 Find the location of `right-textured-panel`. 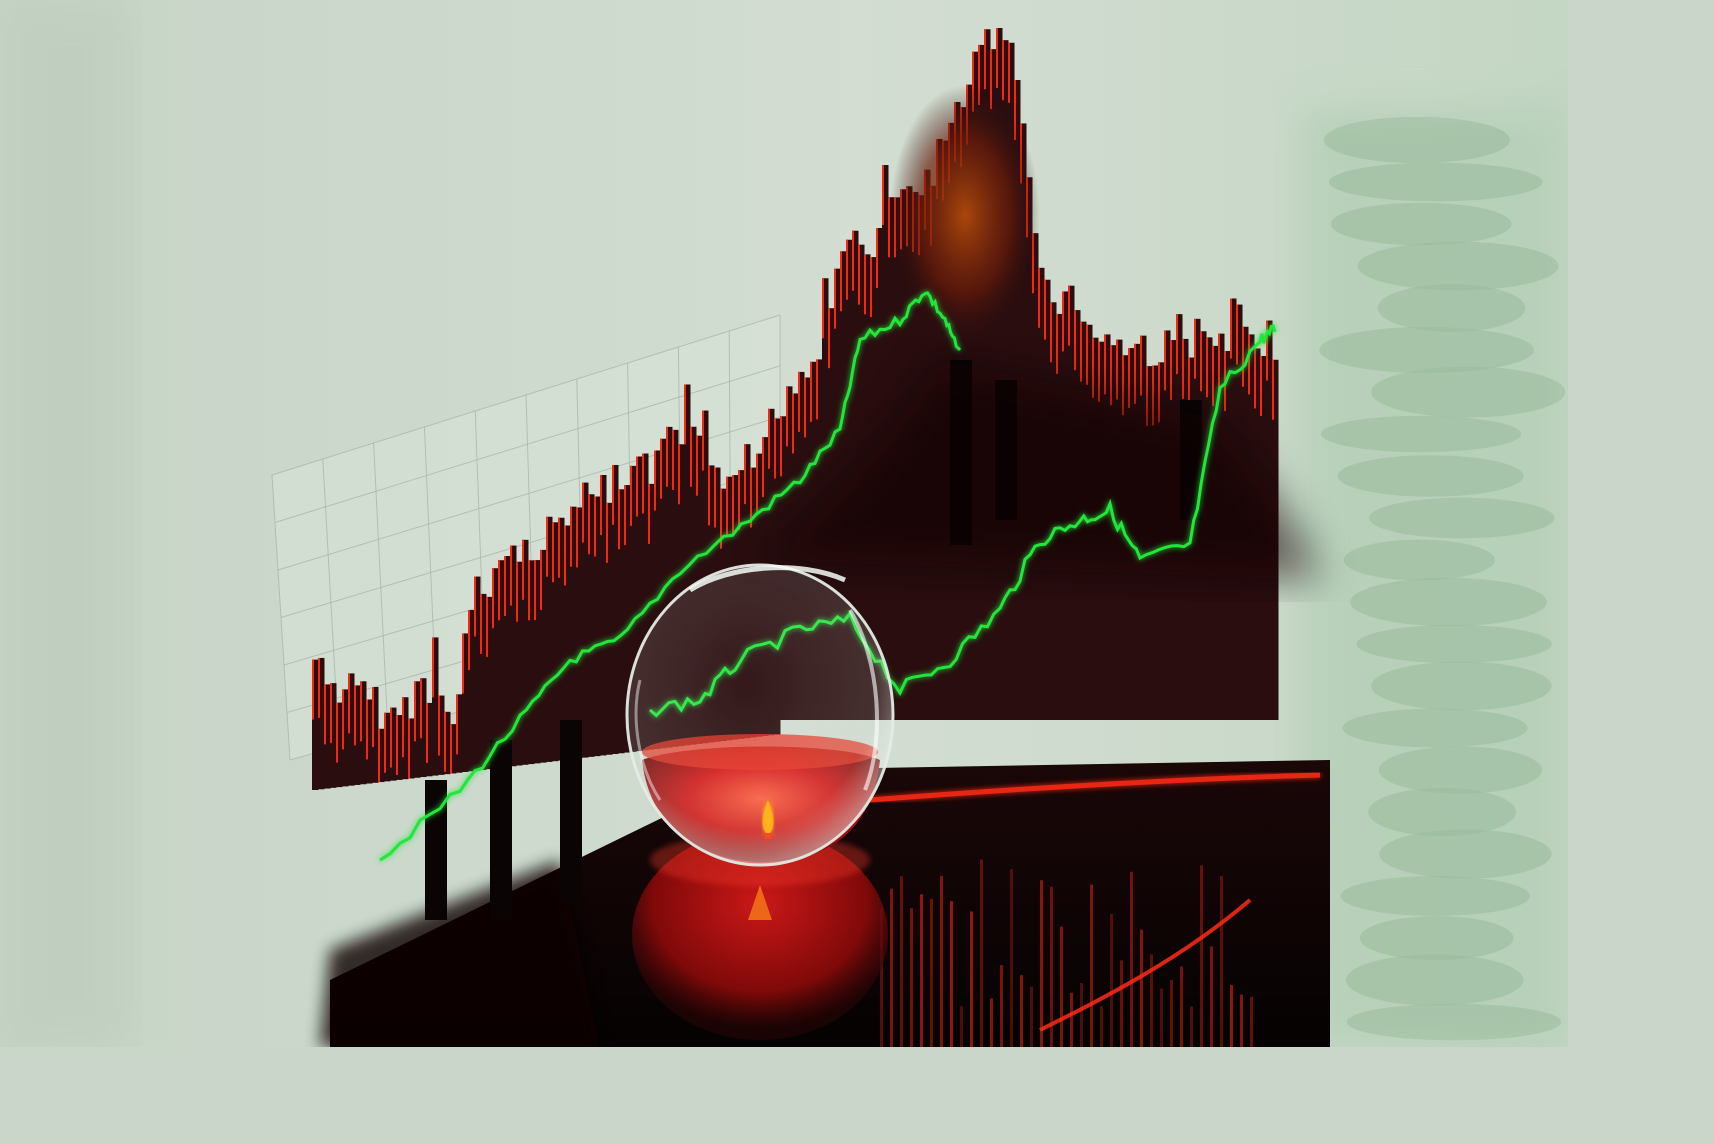

right-textured-panel is located at coordinates (1434, 578).